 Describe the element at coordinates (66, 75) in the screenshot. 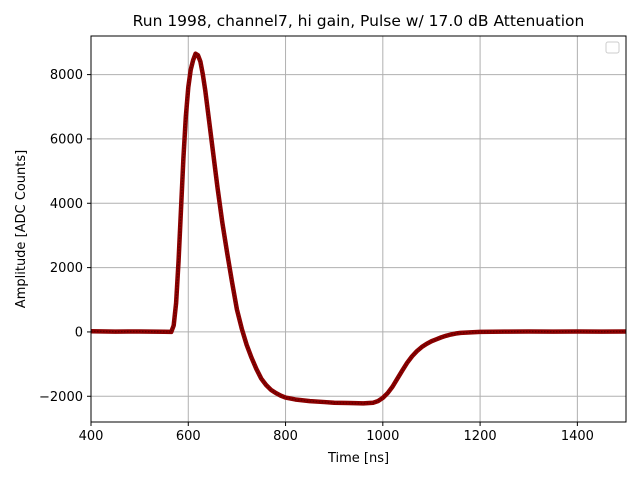

I see `y-tick-label: 8000` at that location.